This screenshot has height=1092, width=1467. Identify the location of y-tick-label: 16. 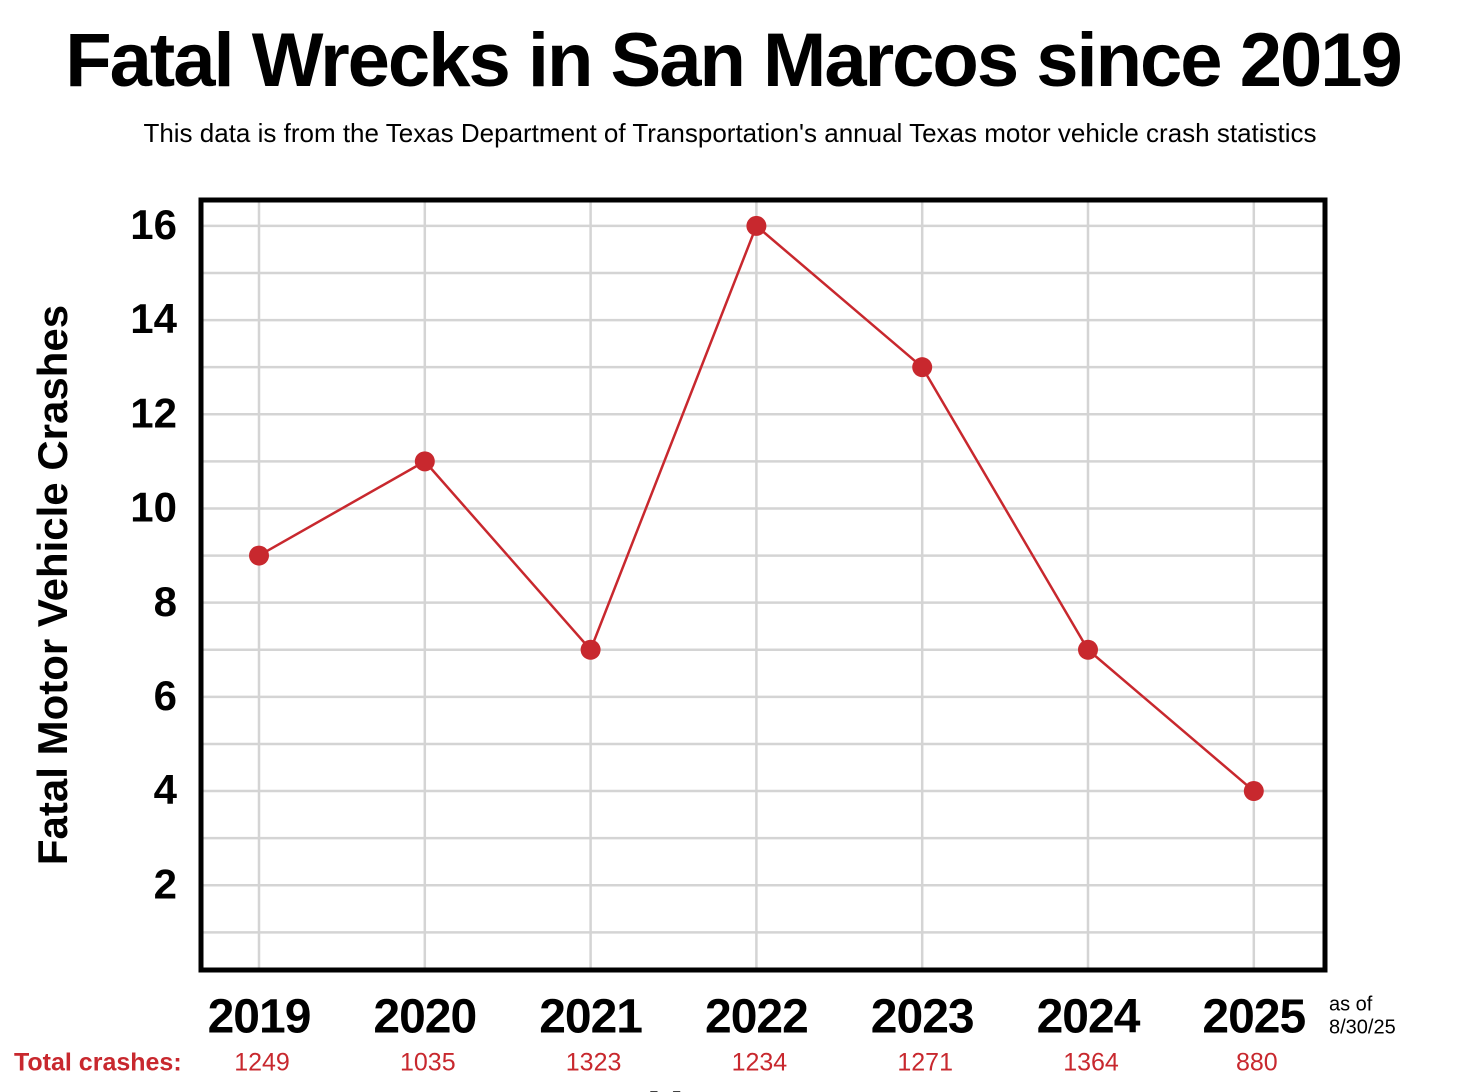
(153, 224).